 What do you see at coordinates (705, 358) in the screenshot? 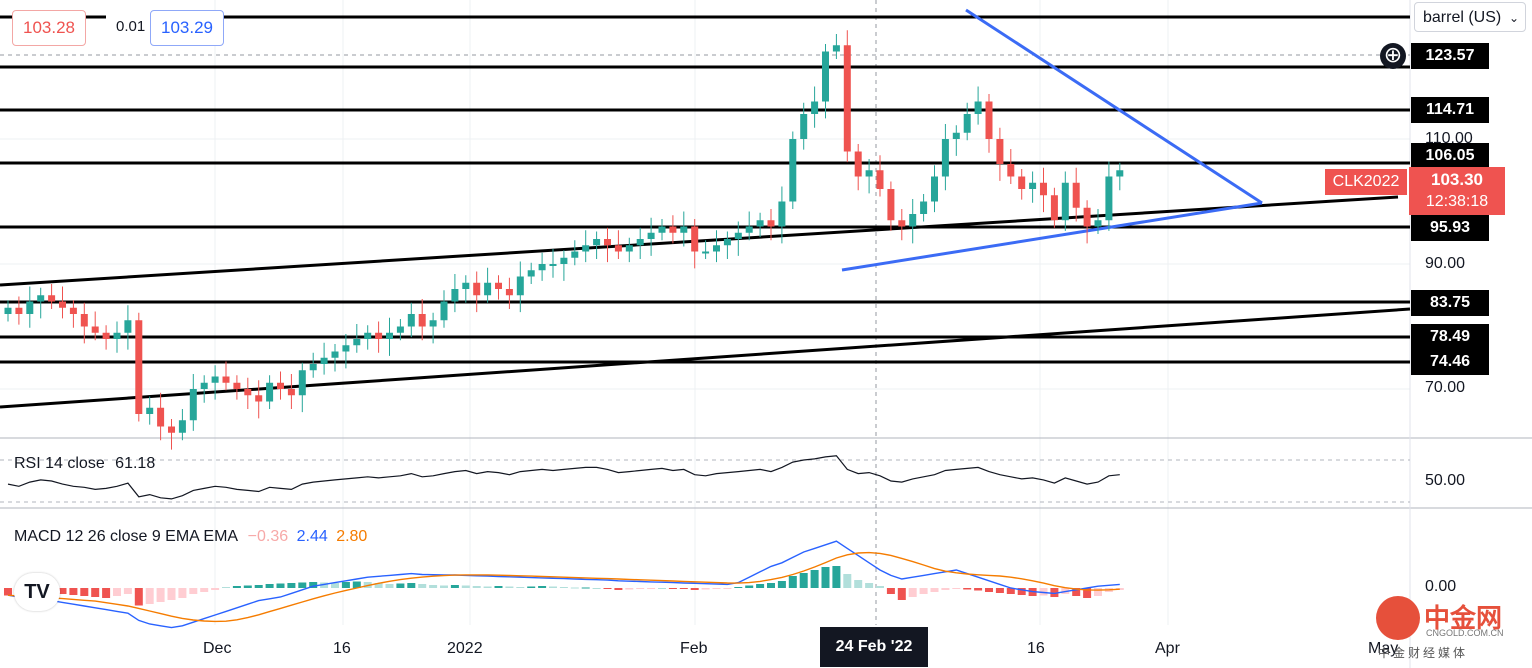
I see `lower-trendline` at bounding box center [705, 358].